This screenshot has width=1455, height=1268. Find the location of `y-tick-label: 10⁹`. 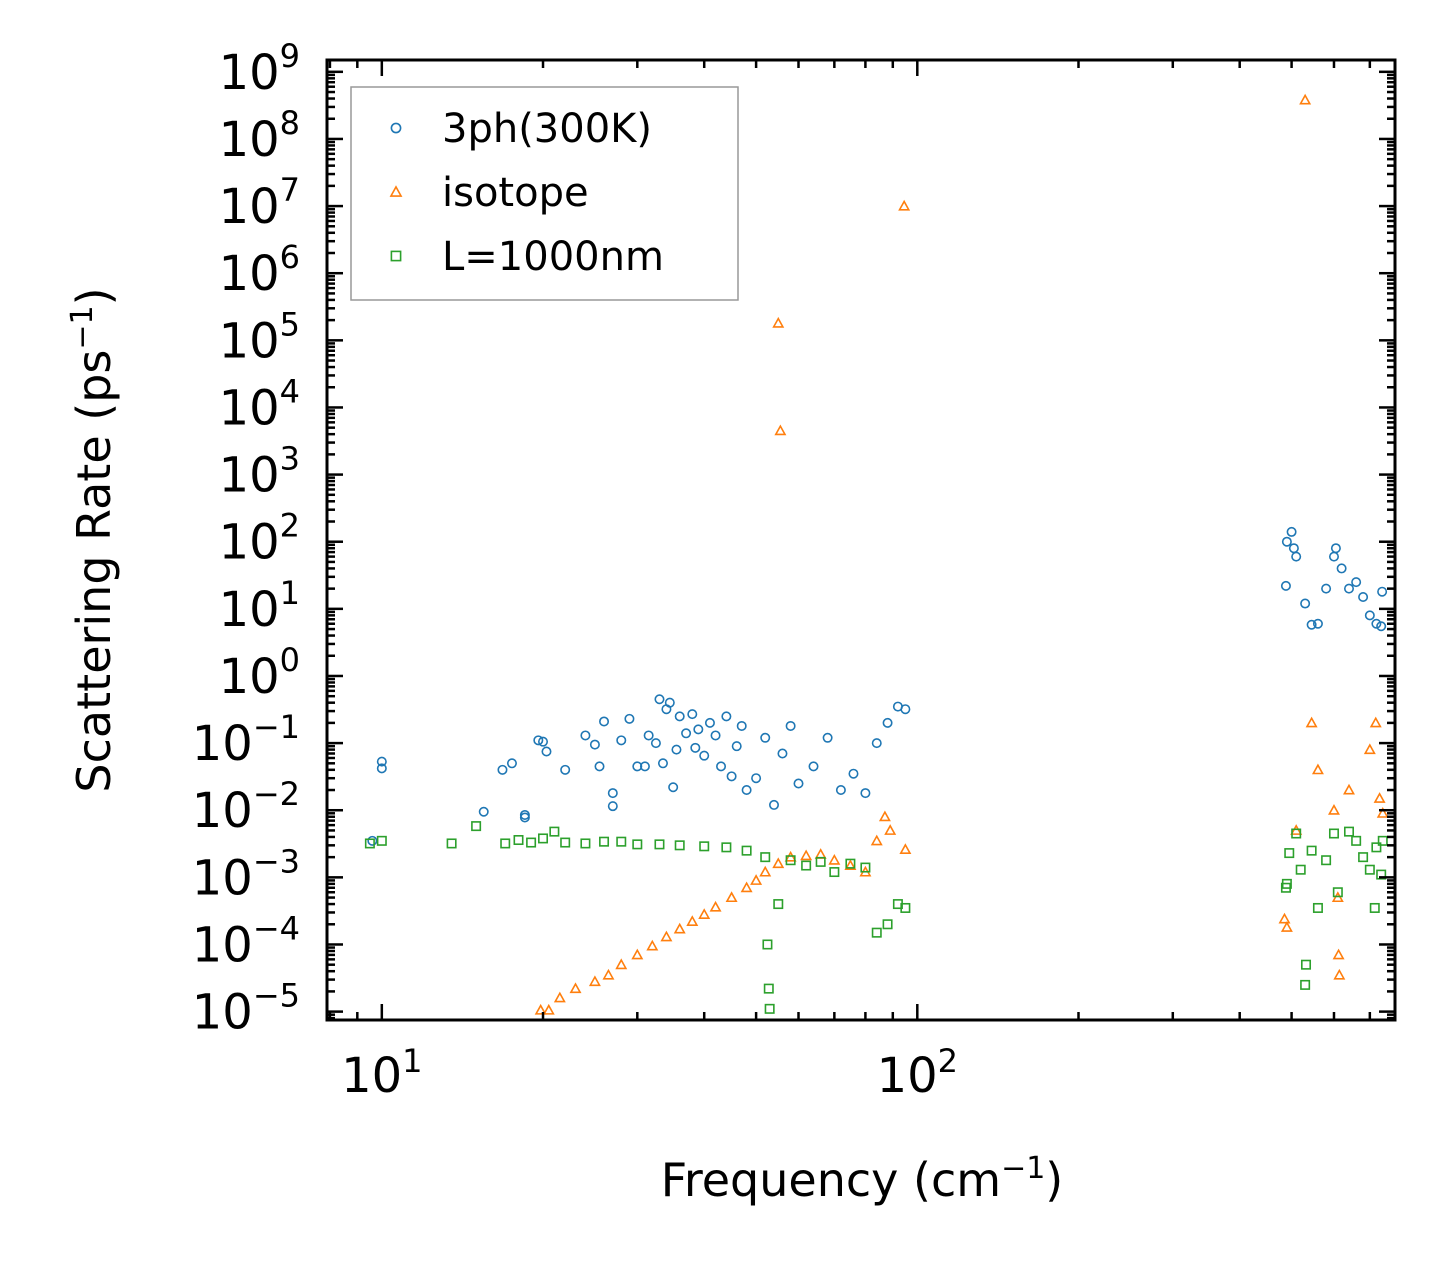

y-tick-label: 10⁹ is located at coordinates (259, 69).